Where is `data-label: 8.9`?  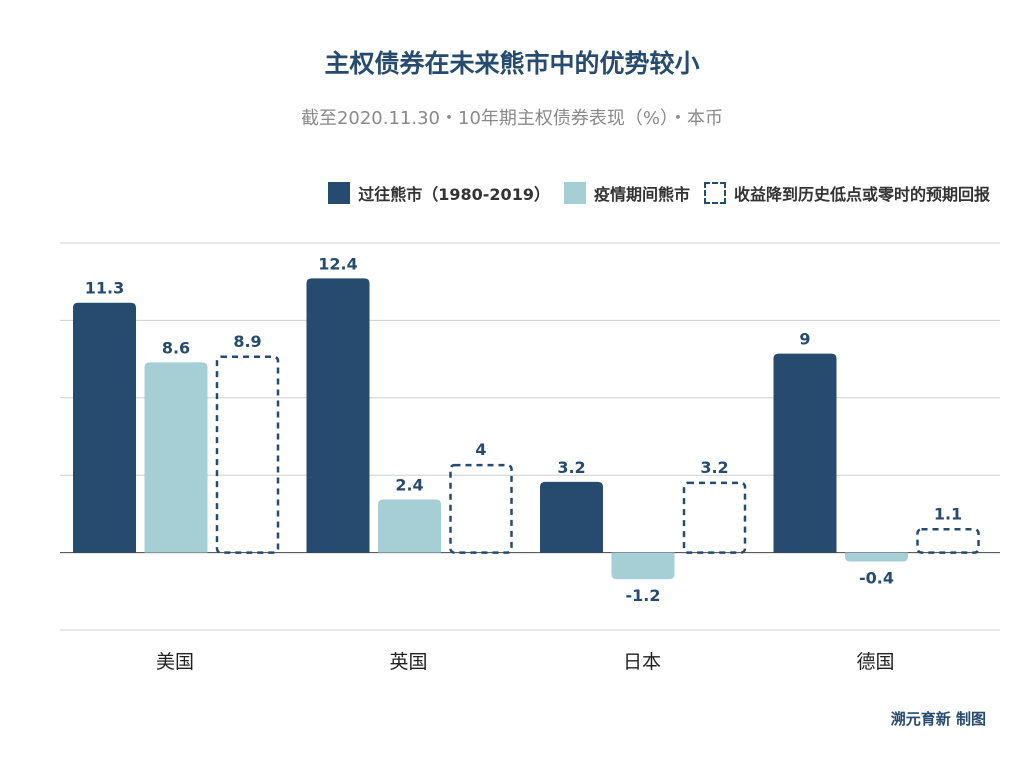 data-label: 8.9 is located at coordinates (247, 341).